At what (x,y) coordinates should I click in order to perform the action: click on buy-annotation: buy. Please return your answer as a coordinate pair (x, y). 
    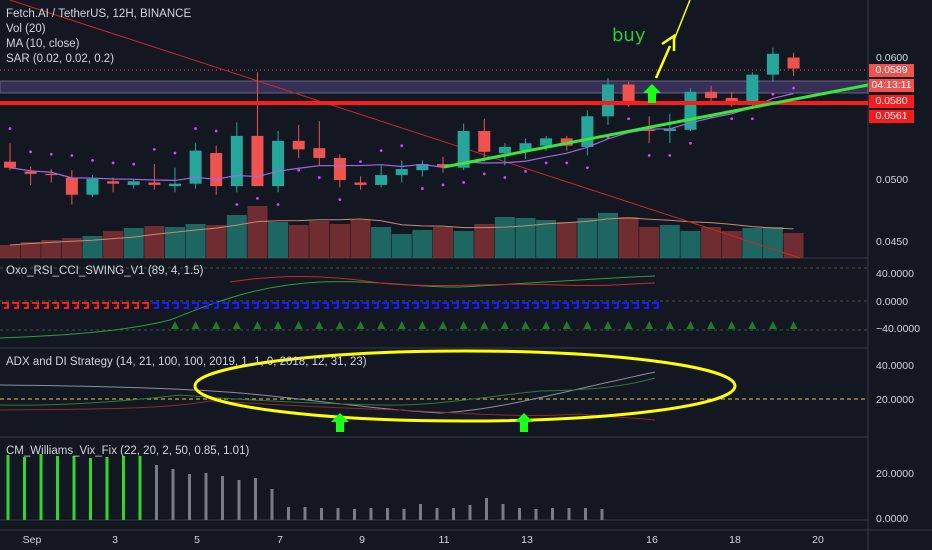
    Looking at the image, I should click on (629, 35).